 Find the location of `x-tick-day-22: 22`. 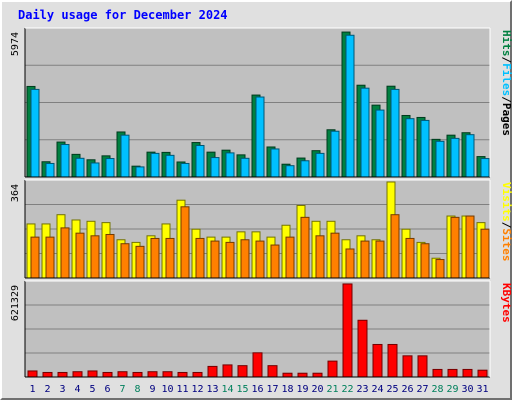

x-tick-day-22: 22 is located at coordinates (347, 389).